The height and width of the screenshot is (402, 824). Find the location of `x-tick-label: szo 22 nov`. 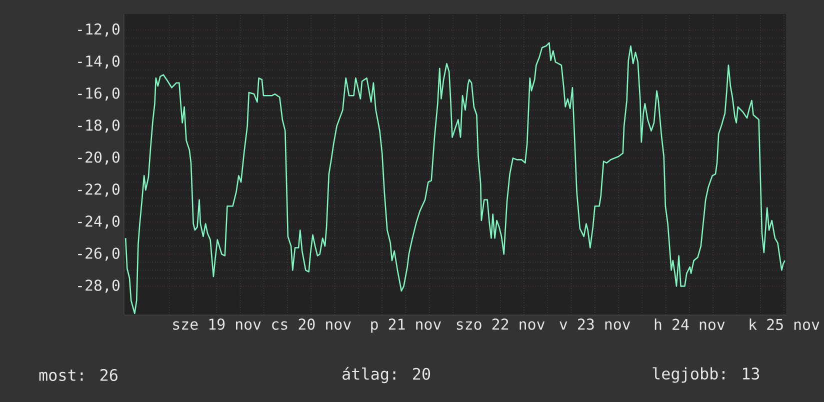

x-tick-label: szo 22 nov is located at coordinates (500, 324).